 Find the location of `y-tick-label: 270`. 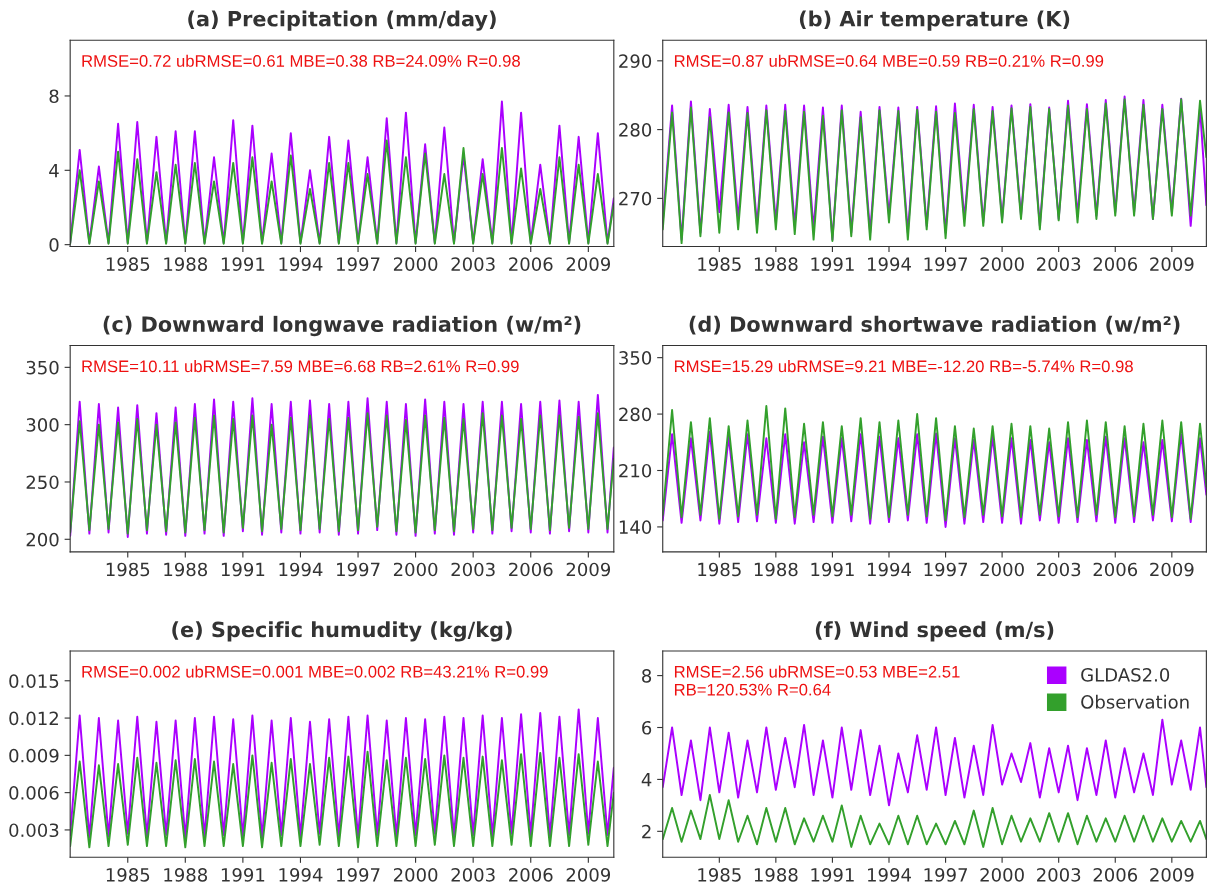

y-tick-label: 270 is located at coordinates (635, 198).